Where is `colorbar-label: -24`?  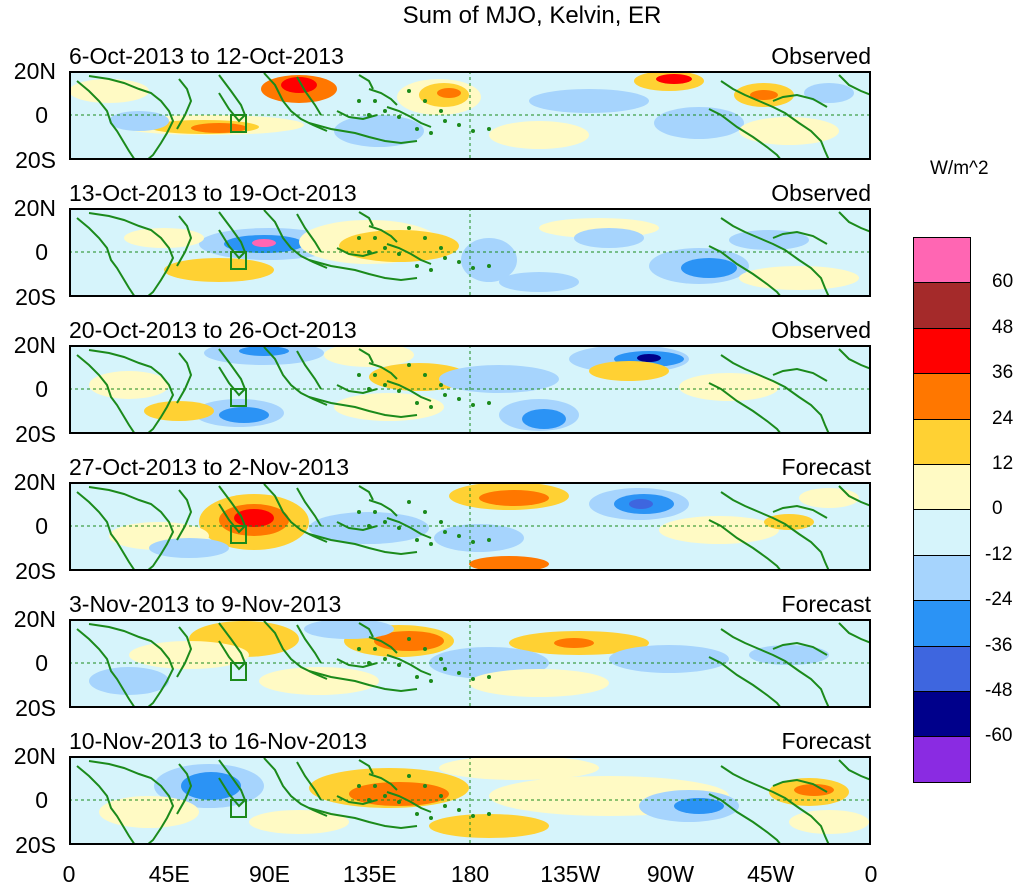 colorbar-label: -24 is located at coordinates (999, 600).